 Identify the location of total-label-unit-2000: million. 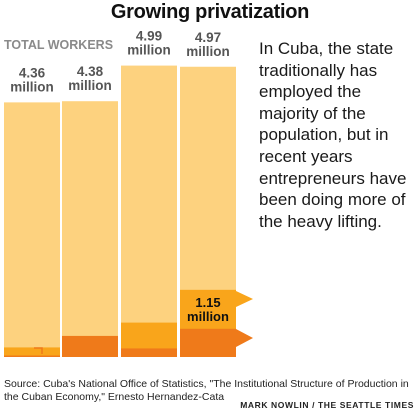
(90, 85).